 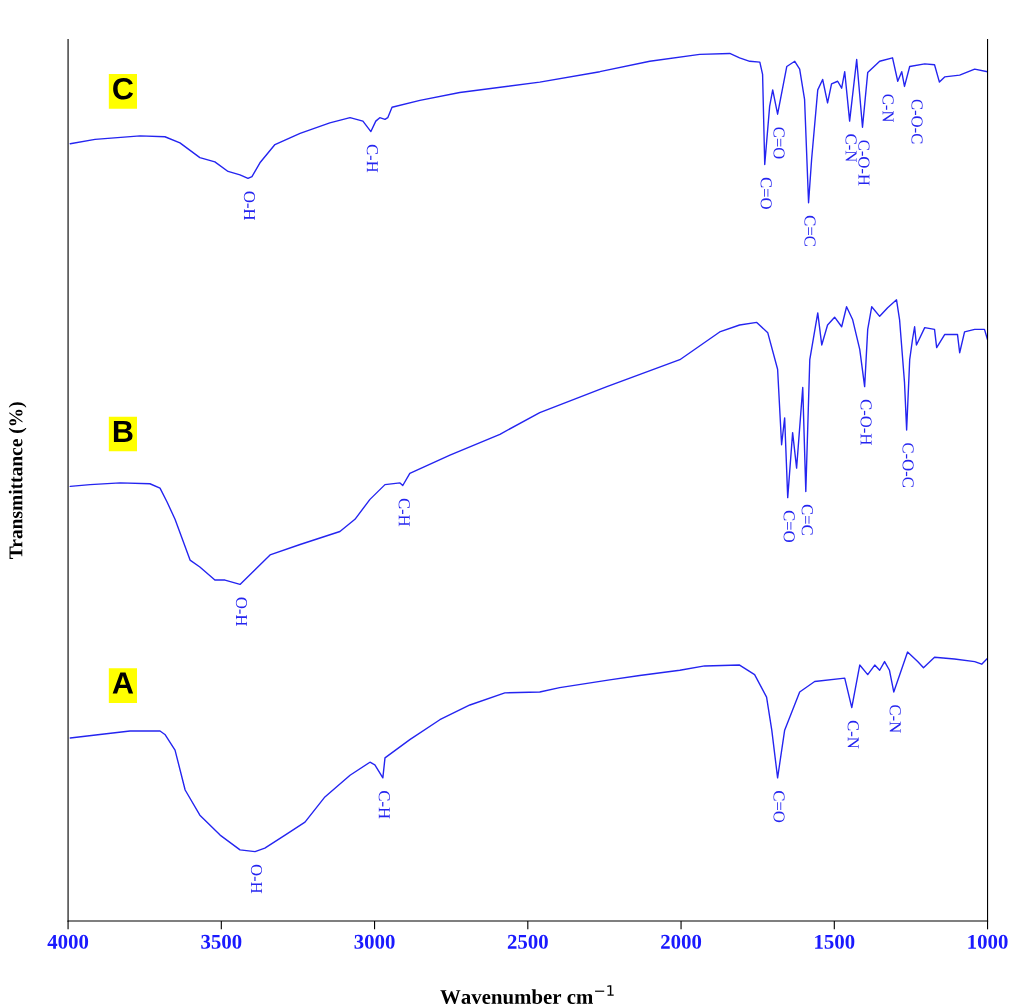 What do you see at coordinates (17, 480) in the screenshot?
I see `y-axis-title: Transmittance (%)` at bounding box center [17, 480].